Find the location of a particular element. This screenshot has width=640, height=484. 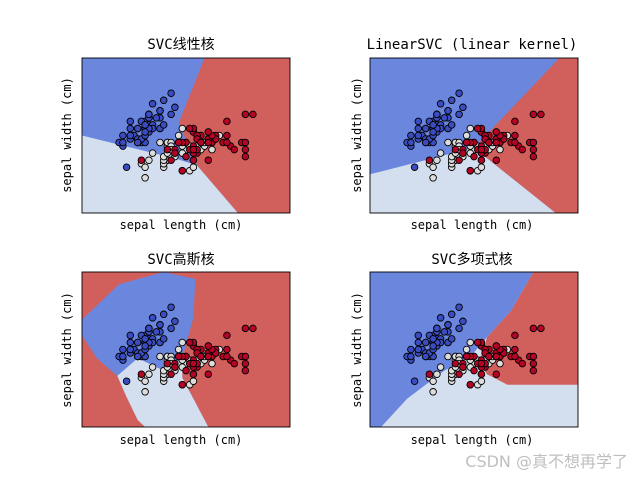

x-axis-label: sepal length (cm) is located at coordinates (472, 440).